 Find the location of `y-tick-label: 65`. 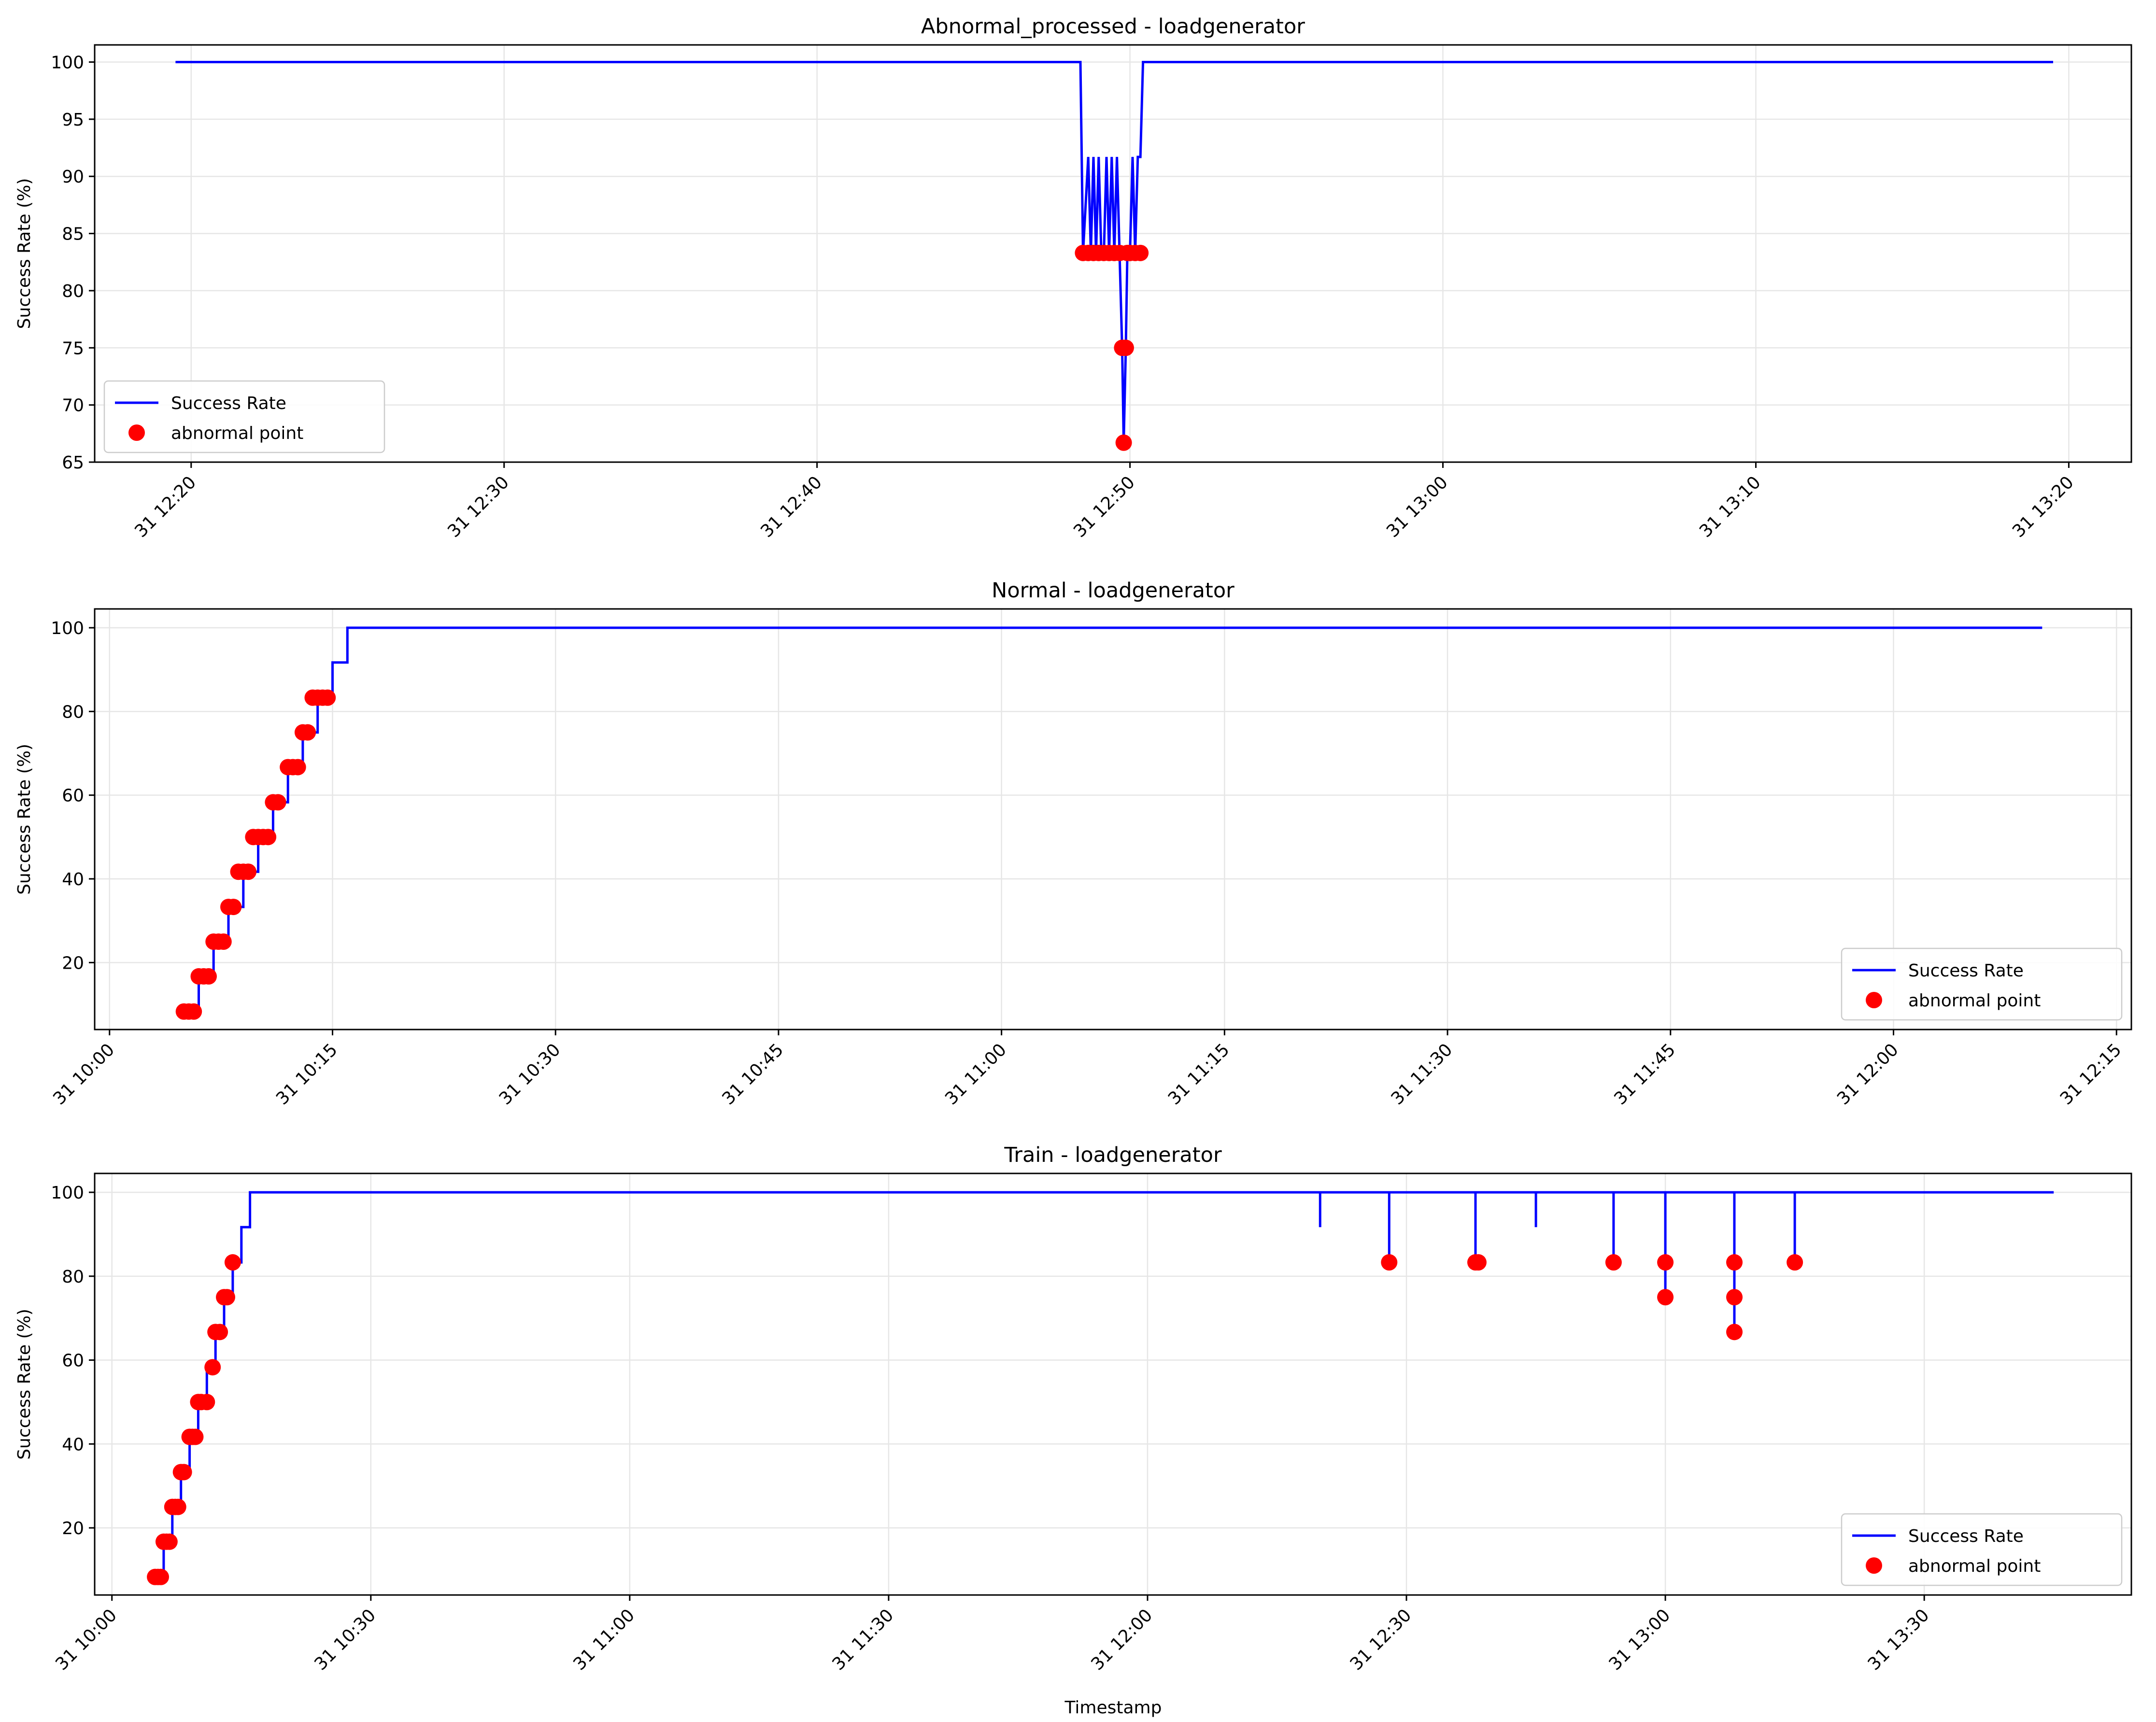

y-tick-label: 65 is located at coordinates (73, 463).